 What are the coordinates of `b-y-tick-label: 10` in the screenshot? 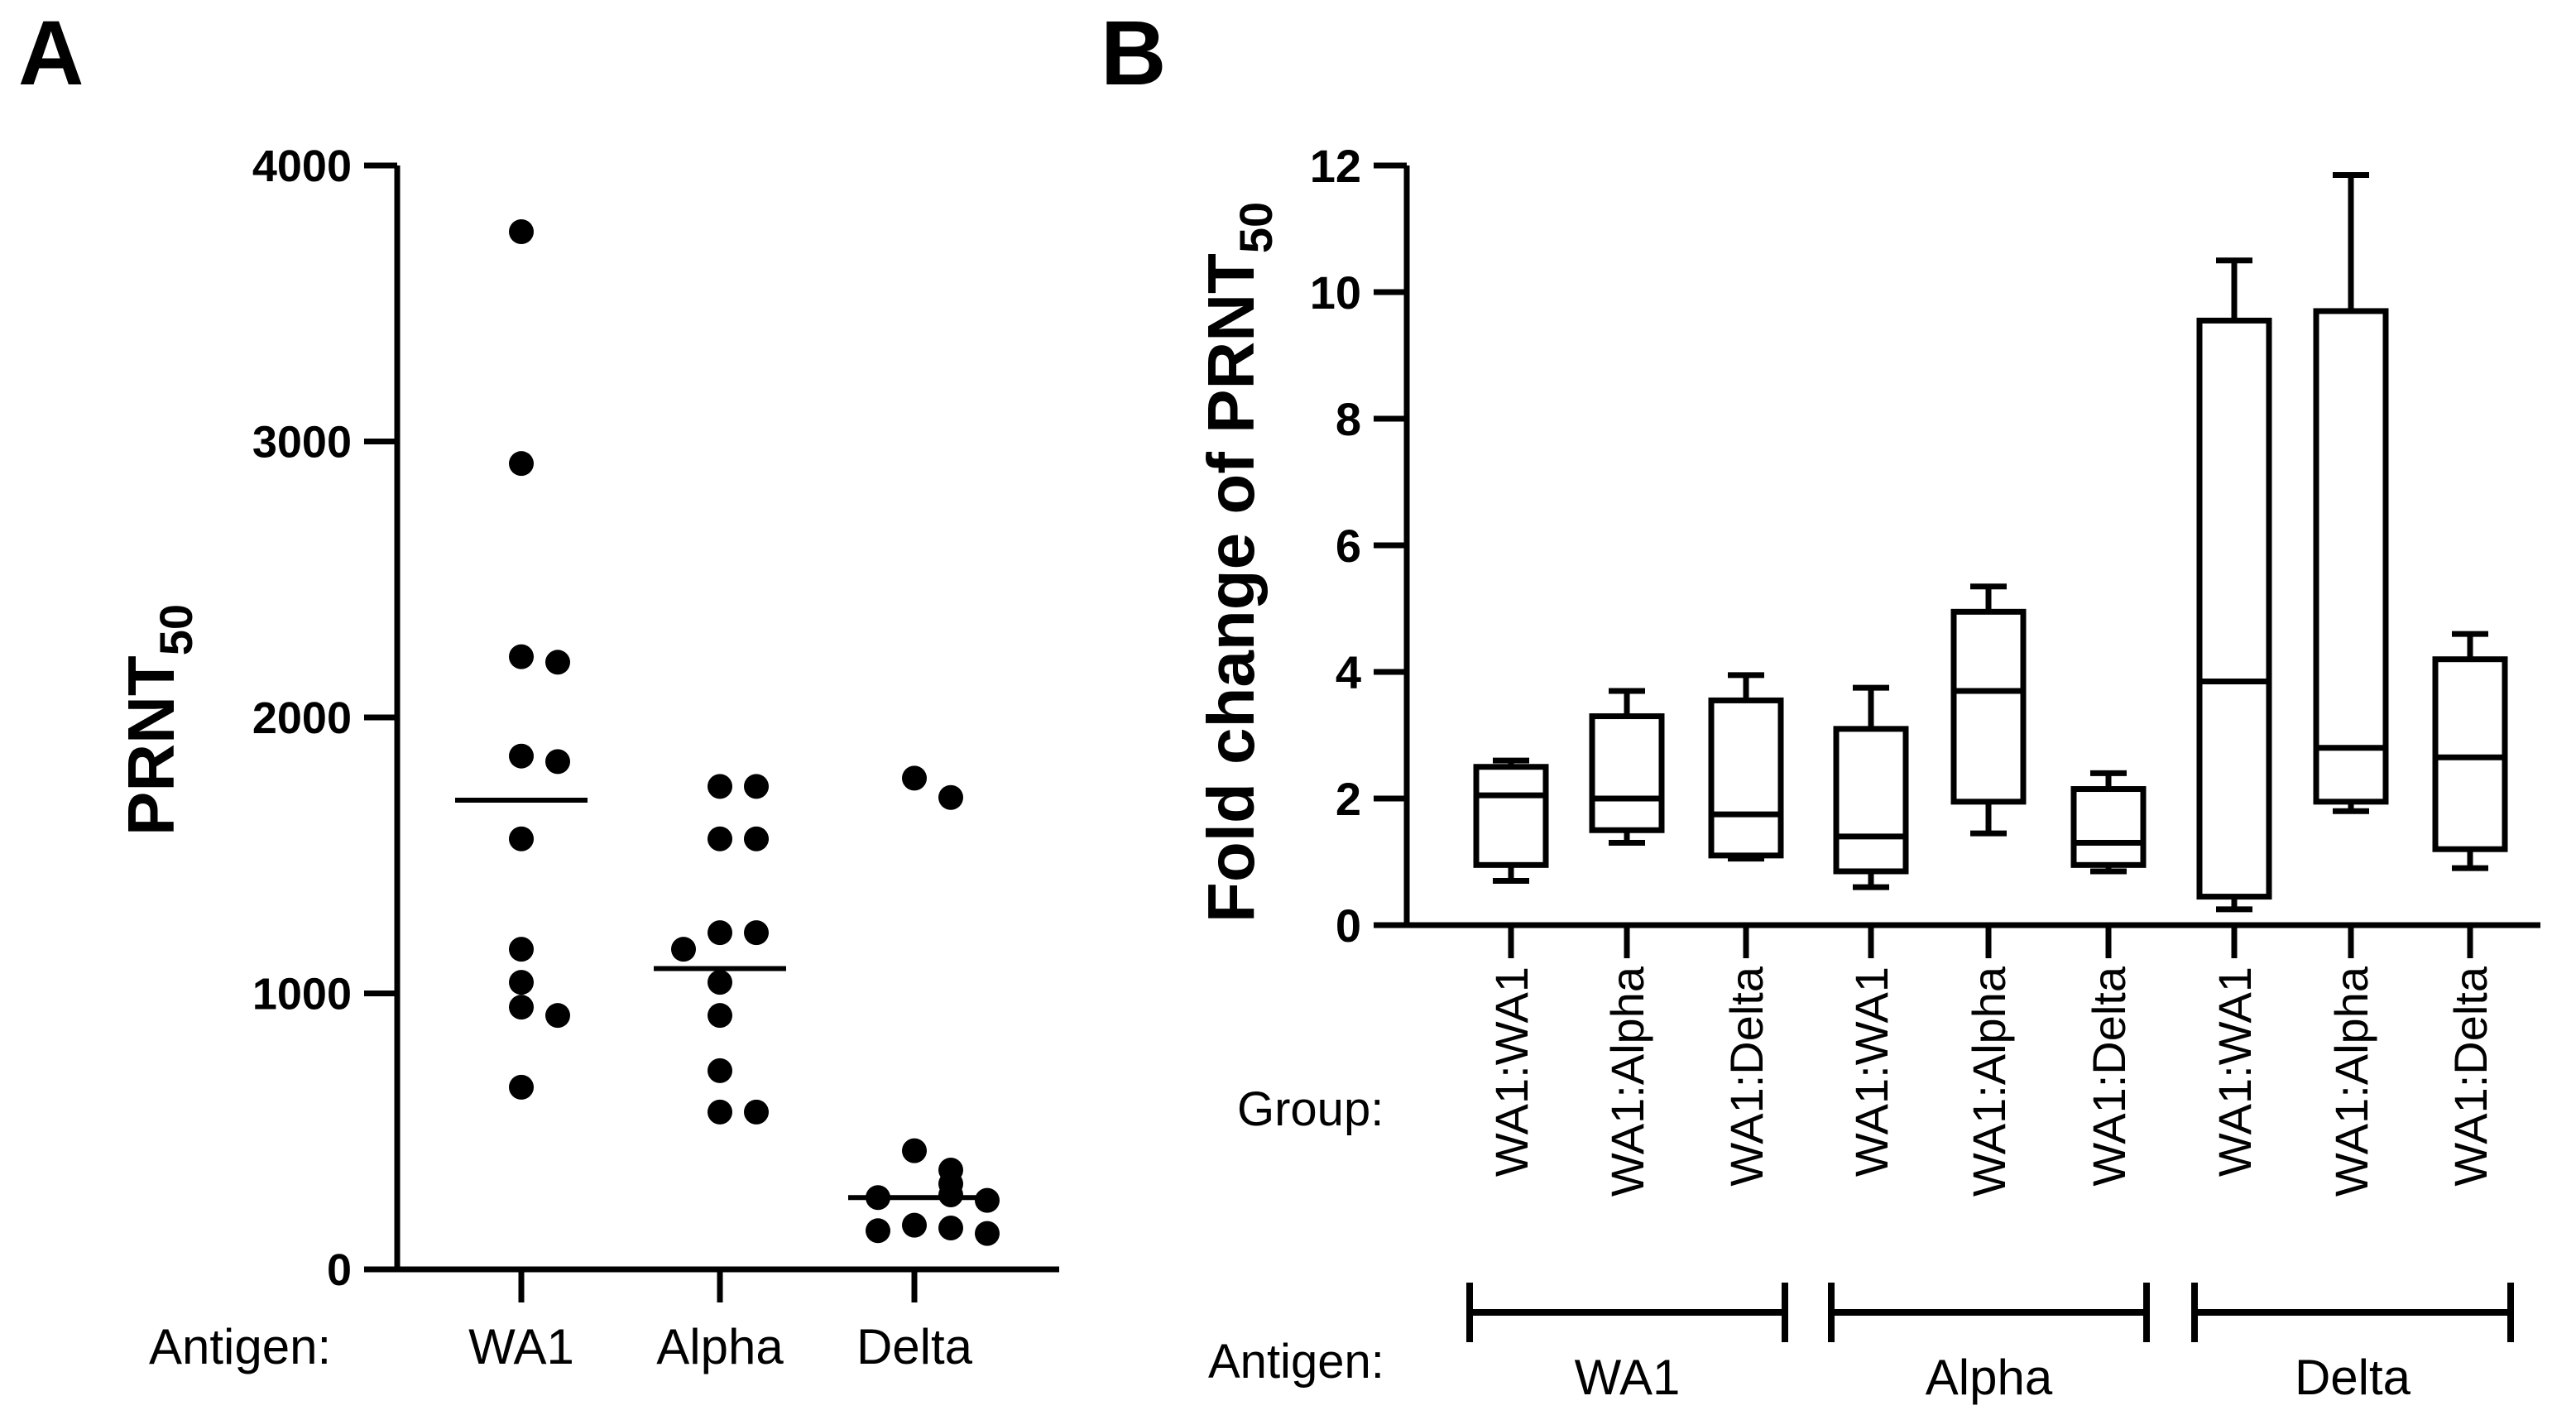 It's located at (1335, 292).